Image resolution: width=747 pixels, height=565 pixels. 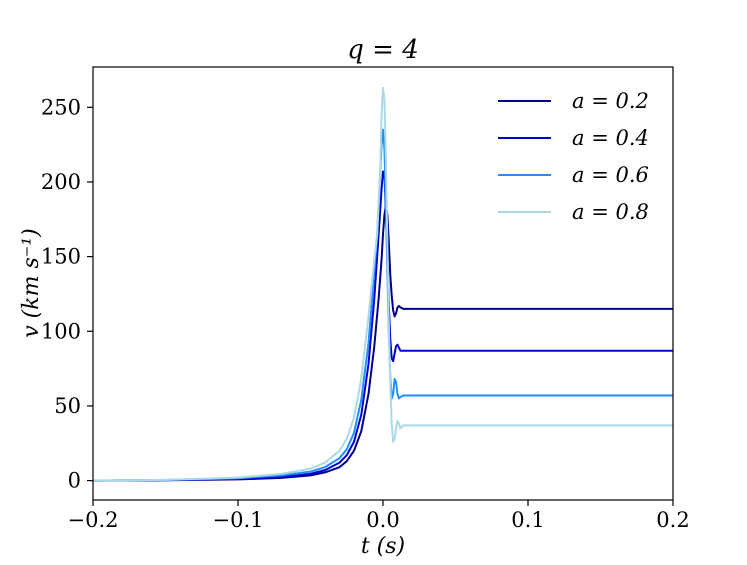 What do you see at coordinates (610, 175) in the screenshot?
I see `legend-label-3: a = 0.6` at bounding box center [610, 175].